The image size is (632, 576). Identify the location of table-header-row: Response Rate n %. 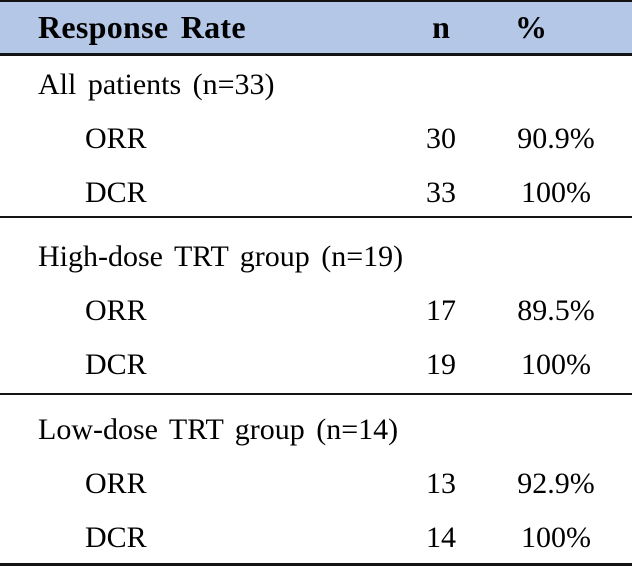
(316, 29).